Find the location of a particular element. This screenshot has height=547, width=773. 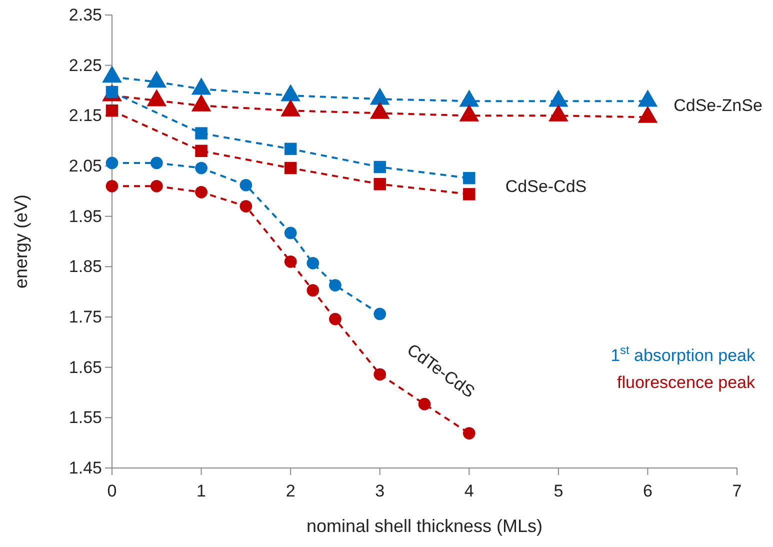

y-tick-label: 1.45 is located at coordinates (85, 468).